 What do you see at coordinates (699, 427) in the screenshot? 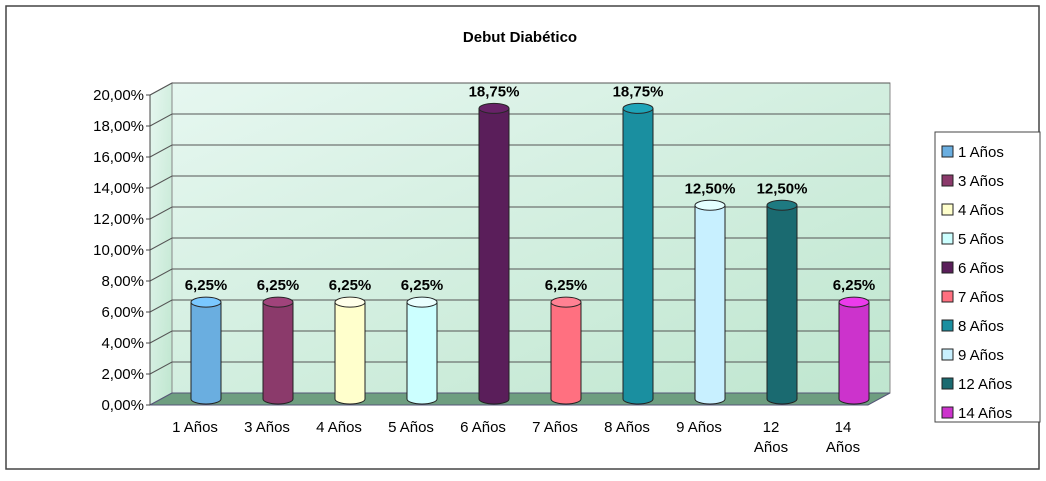
I see `x-tick-label: 9 Años` at bounding box center [699, 427].